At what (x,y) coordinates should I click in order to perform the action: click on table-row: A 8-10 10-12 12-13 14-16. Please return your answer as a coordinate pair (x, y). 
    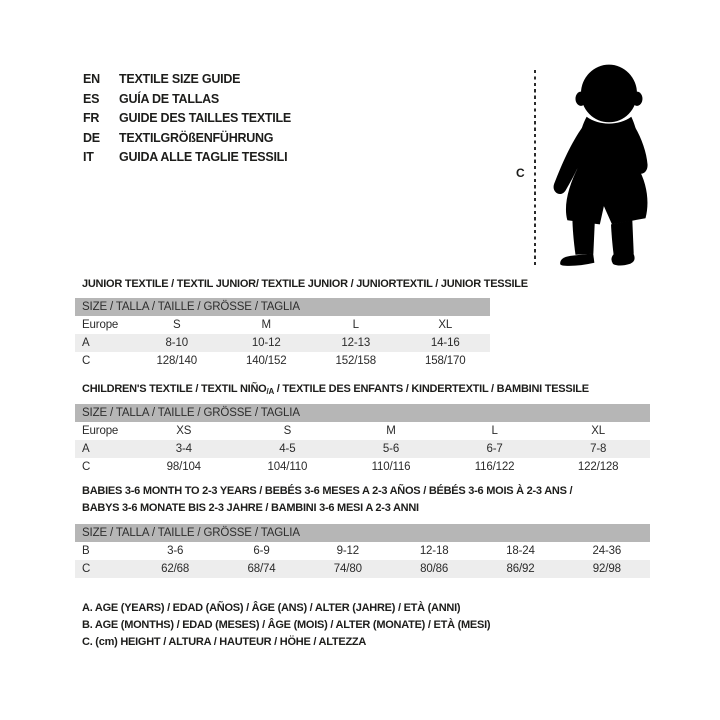
    Looking at the image, I should click on (282, 343).